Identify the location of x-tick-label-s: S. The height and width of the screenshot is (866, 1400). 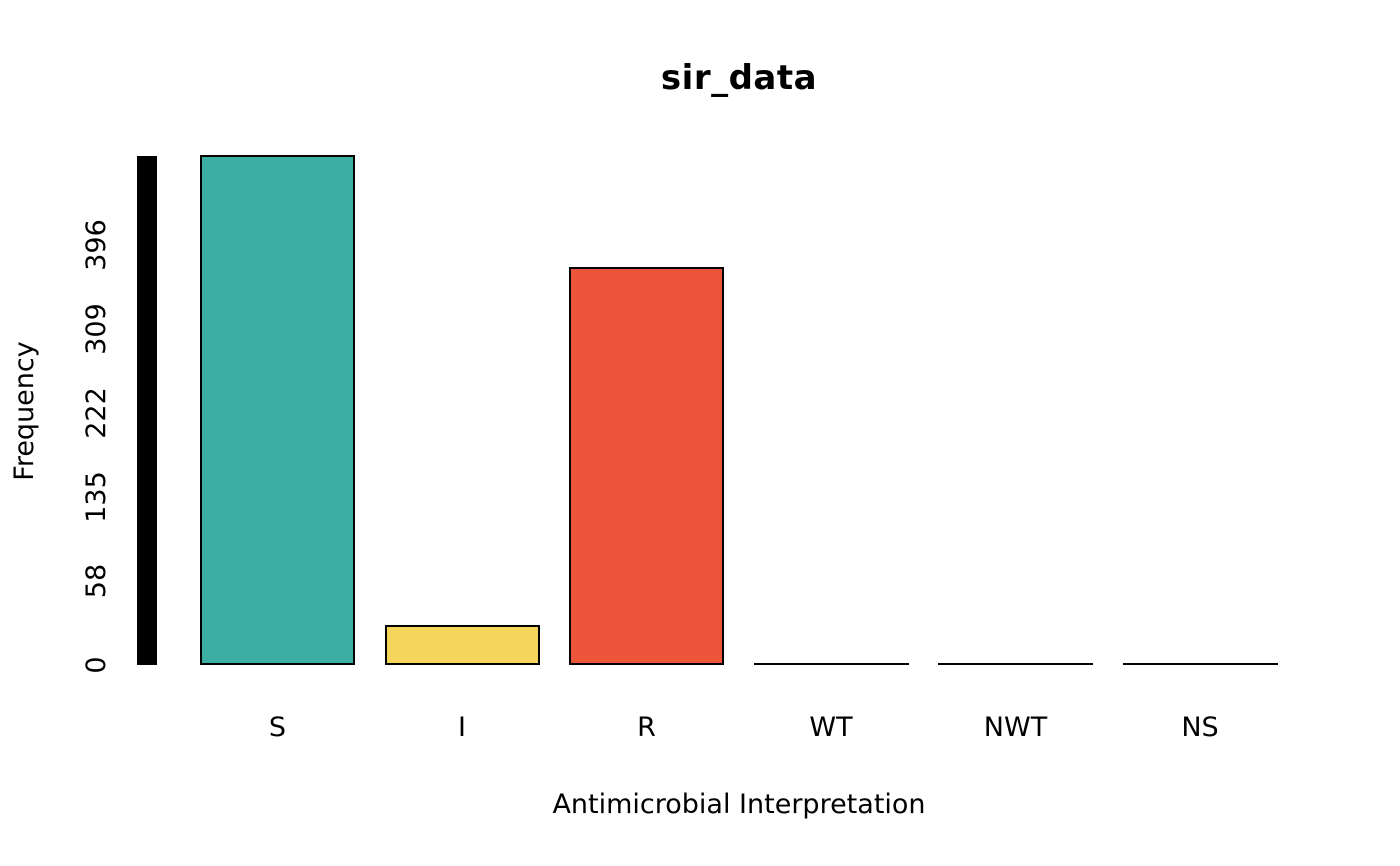
(277, 727).